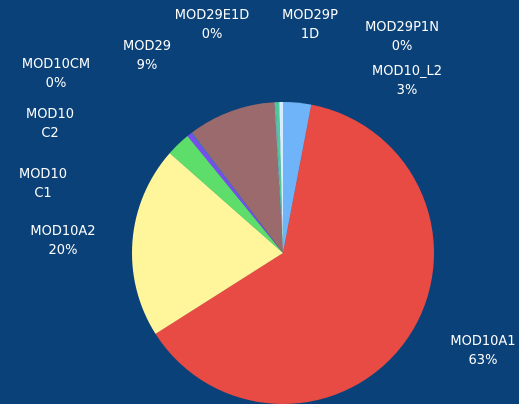 Image resolution: width=519 pixels, height=404 pixels. What do you see at coordinates (402, 37) in the screenshot?
I see `slice-label: MOD29P1N 0%` at bounding box center [402, 37].